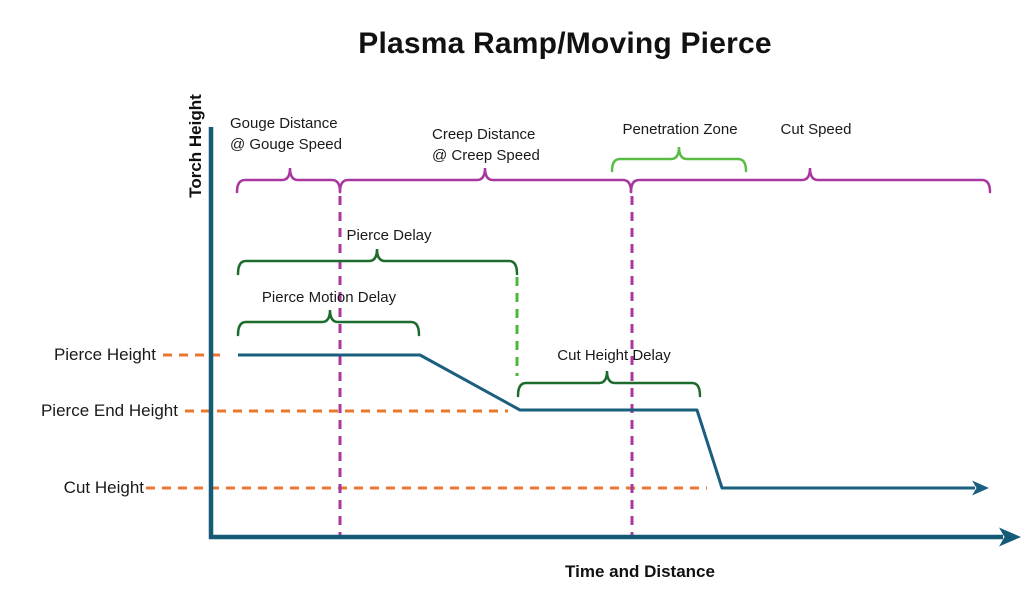  What do you see at coordinates (484, 134) in the screenshot?
I see `creep-distance-label-line1: Creep Distance` at bounding box center [484, 134].